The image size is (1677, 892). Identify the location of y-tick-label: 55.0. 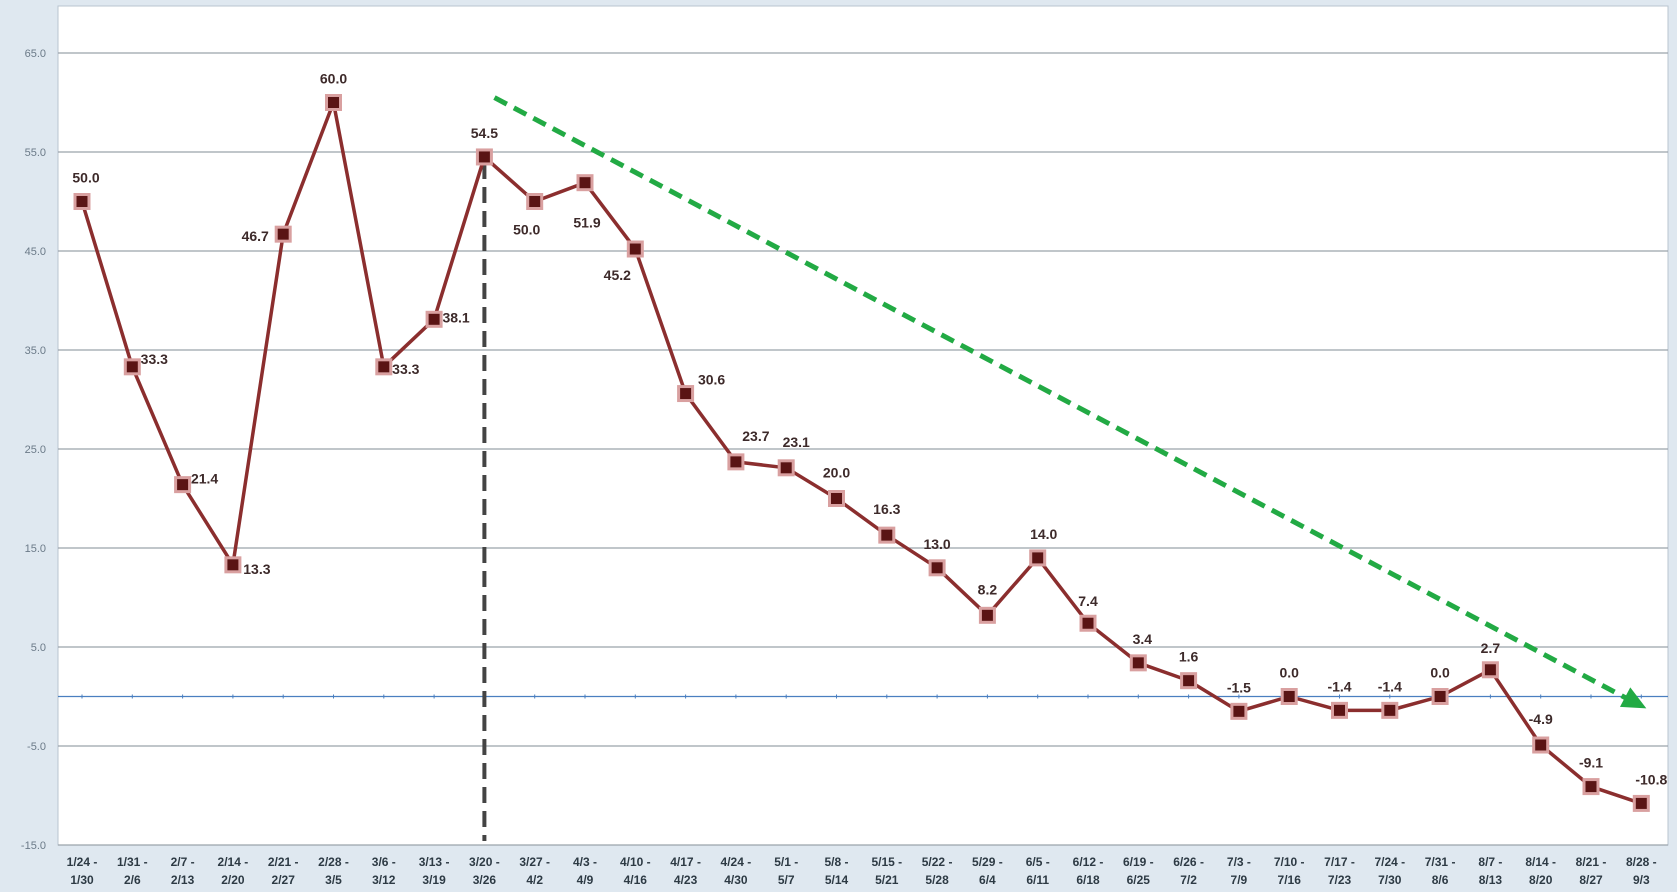
(35, 153).